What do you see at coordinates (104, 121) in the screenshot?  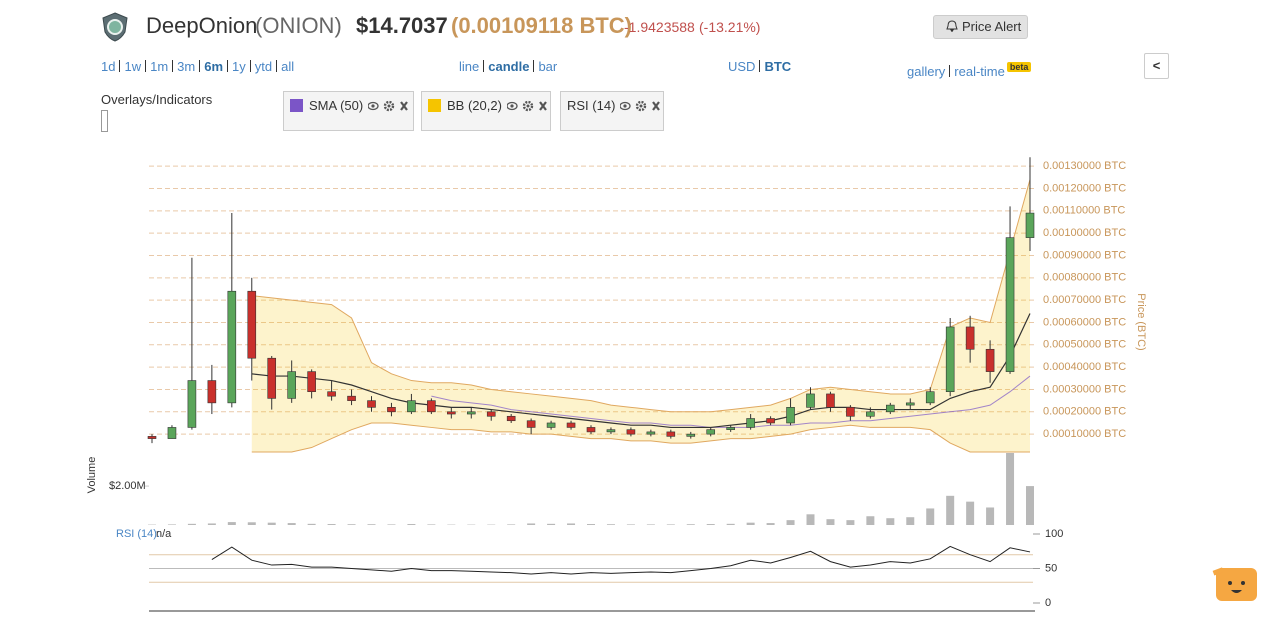 I see `overlay-select` at bounding box center [104, 121].